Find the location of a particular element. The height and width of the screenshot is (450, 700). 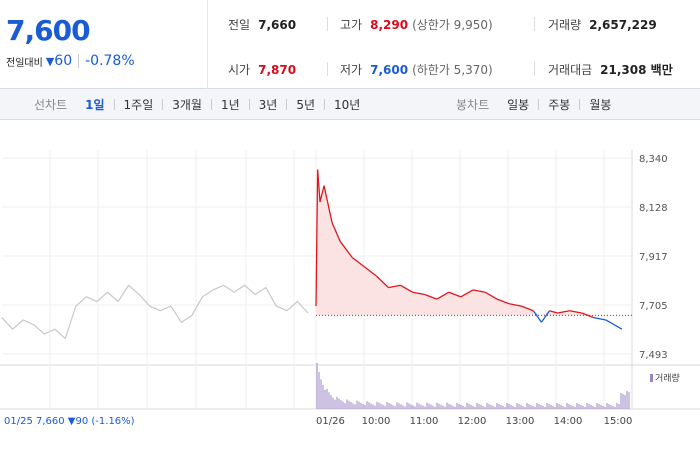

x-tick-label: 14:00 is located at coordinates (568, 421).